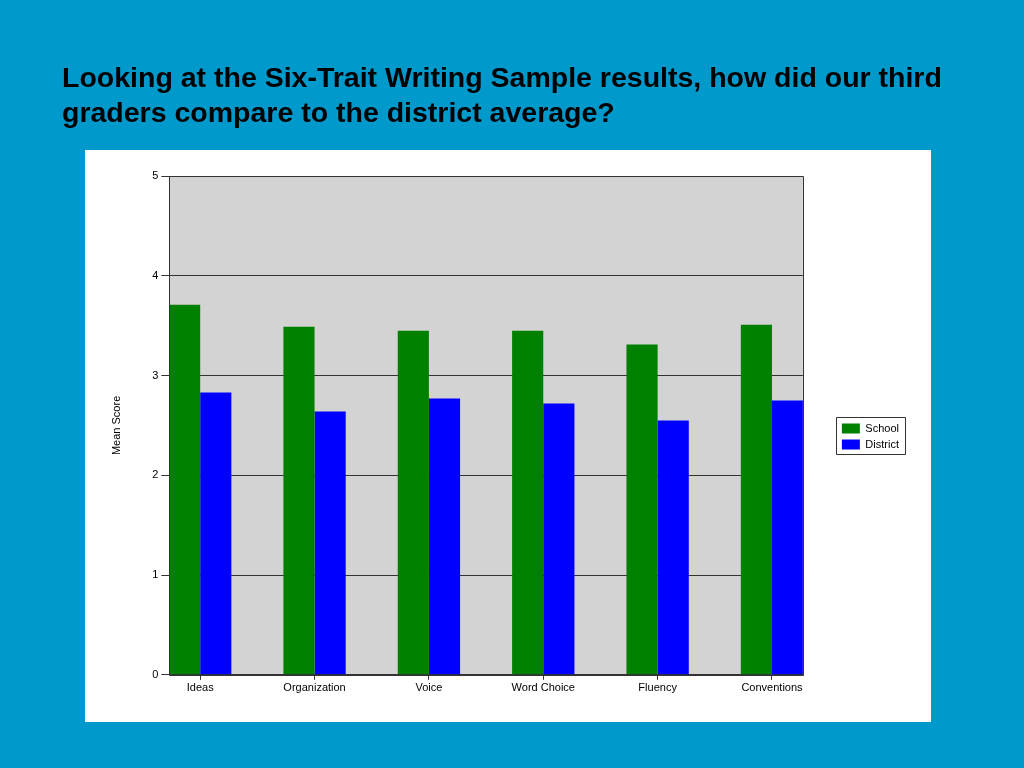 Image resolution: width=1024 pixels, height=768 pixels. I want to click on legend-label: School, so click(882, 427).